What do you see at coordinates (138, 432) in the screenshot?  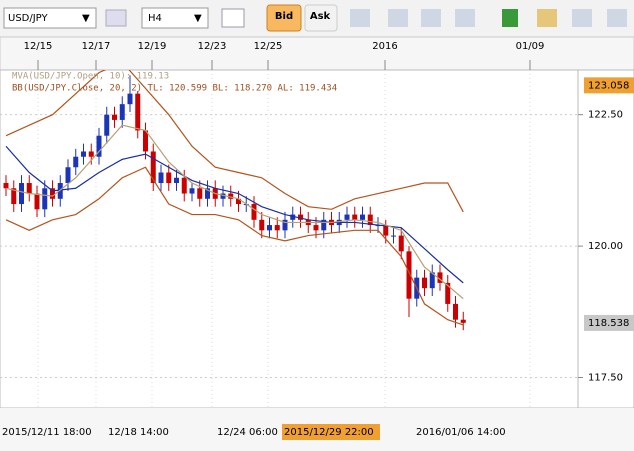 I see `bottom-time-label: 12/18 14:00` at bounding box center [138, 432].